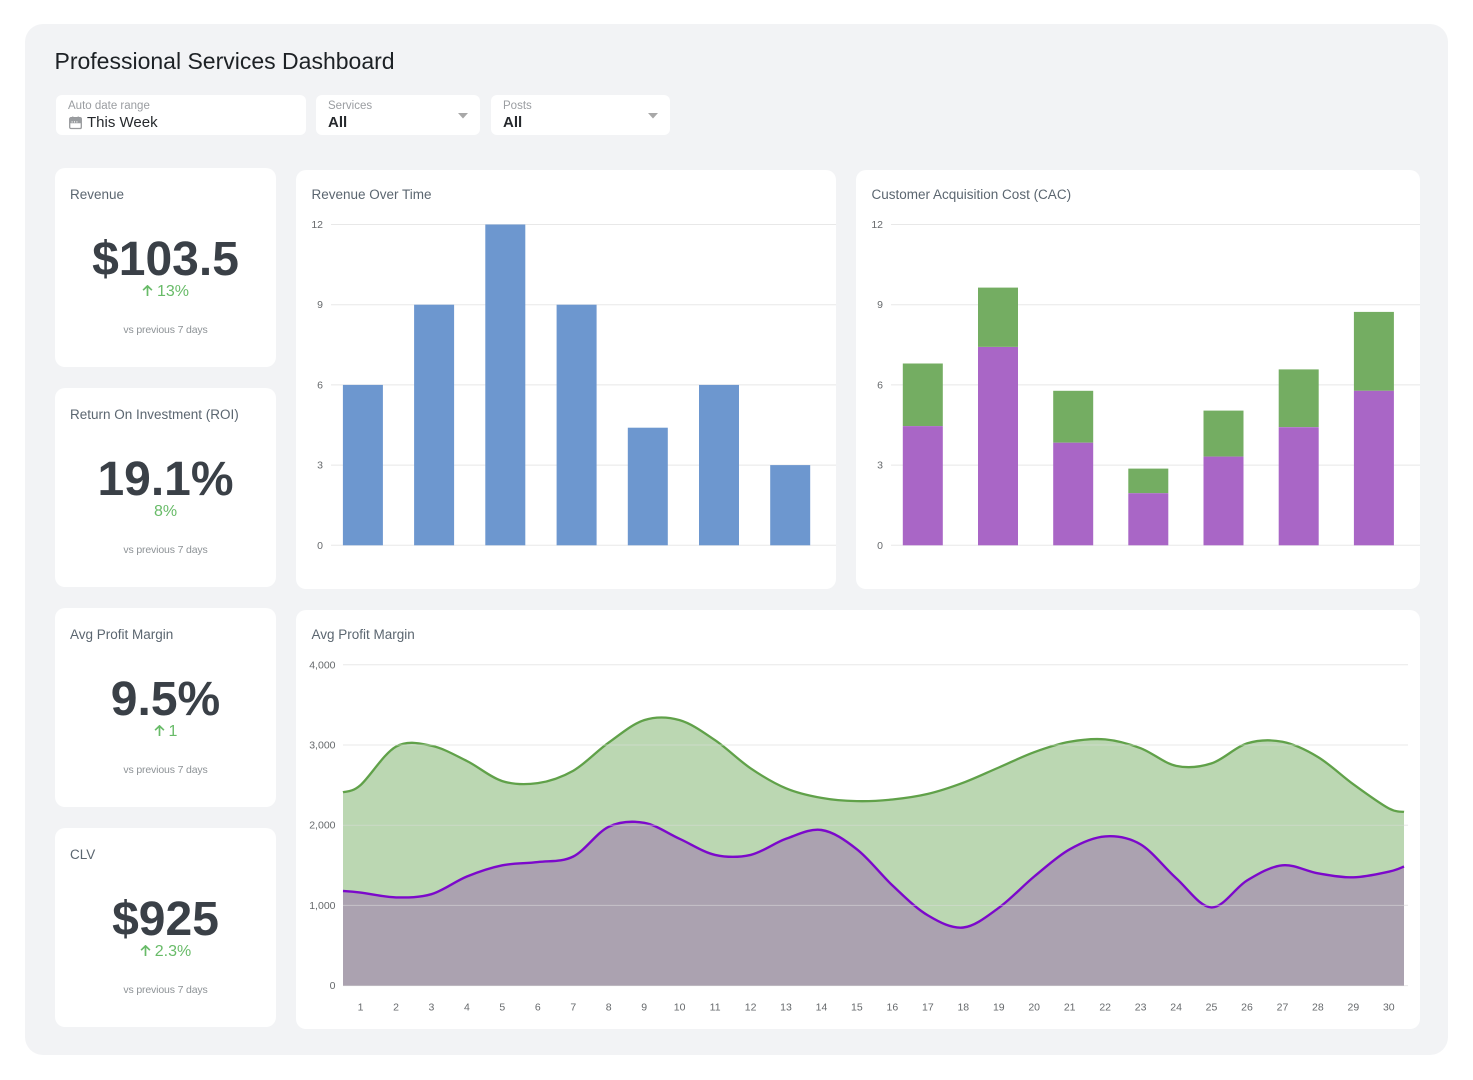 This screenshot has width=1473, height=1080. Describe the element at coordinates (1141, 1008) in the screenshot. I see `svg-text: 23` at that location.